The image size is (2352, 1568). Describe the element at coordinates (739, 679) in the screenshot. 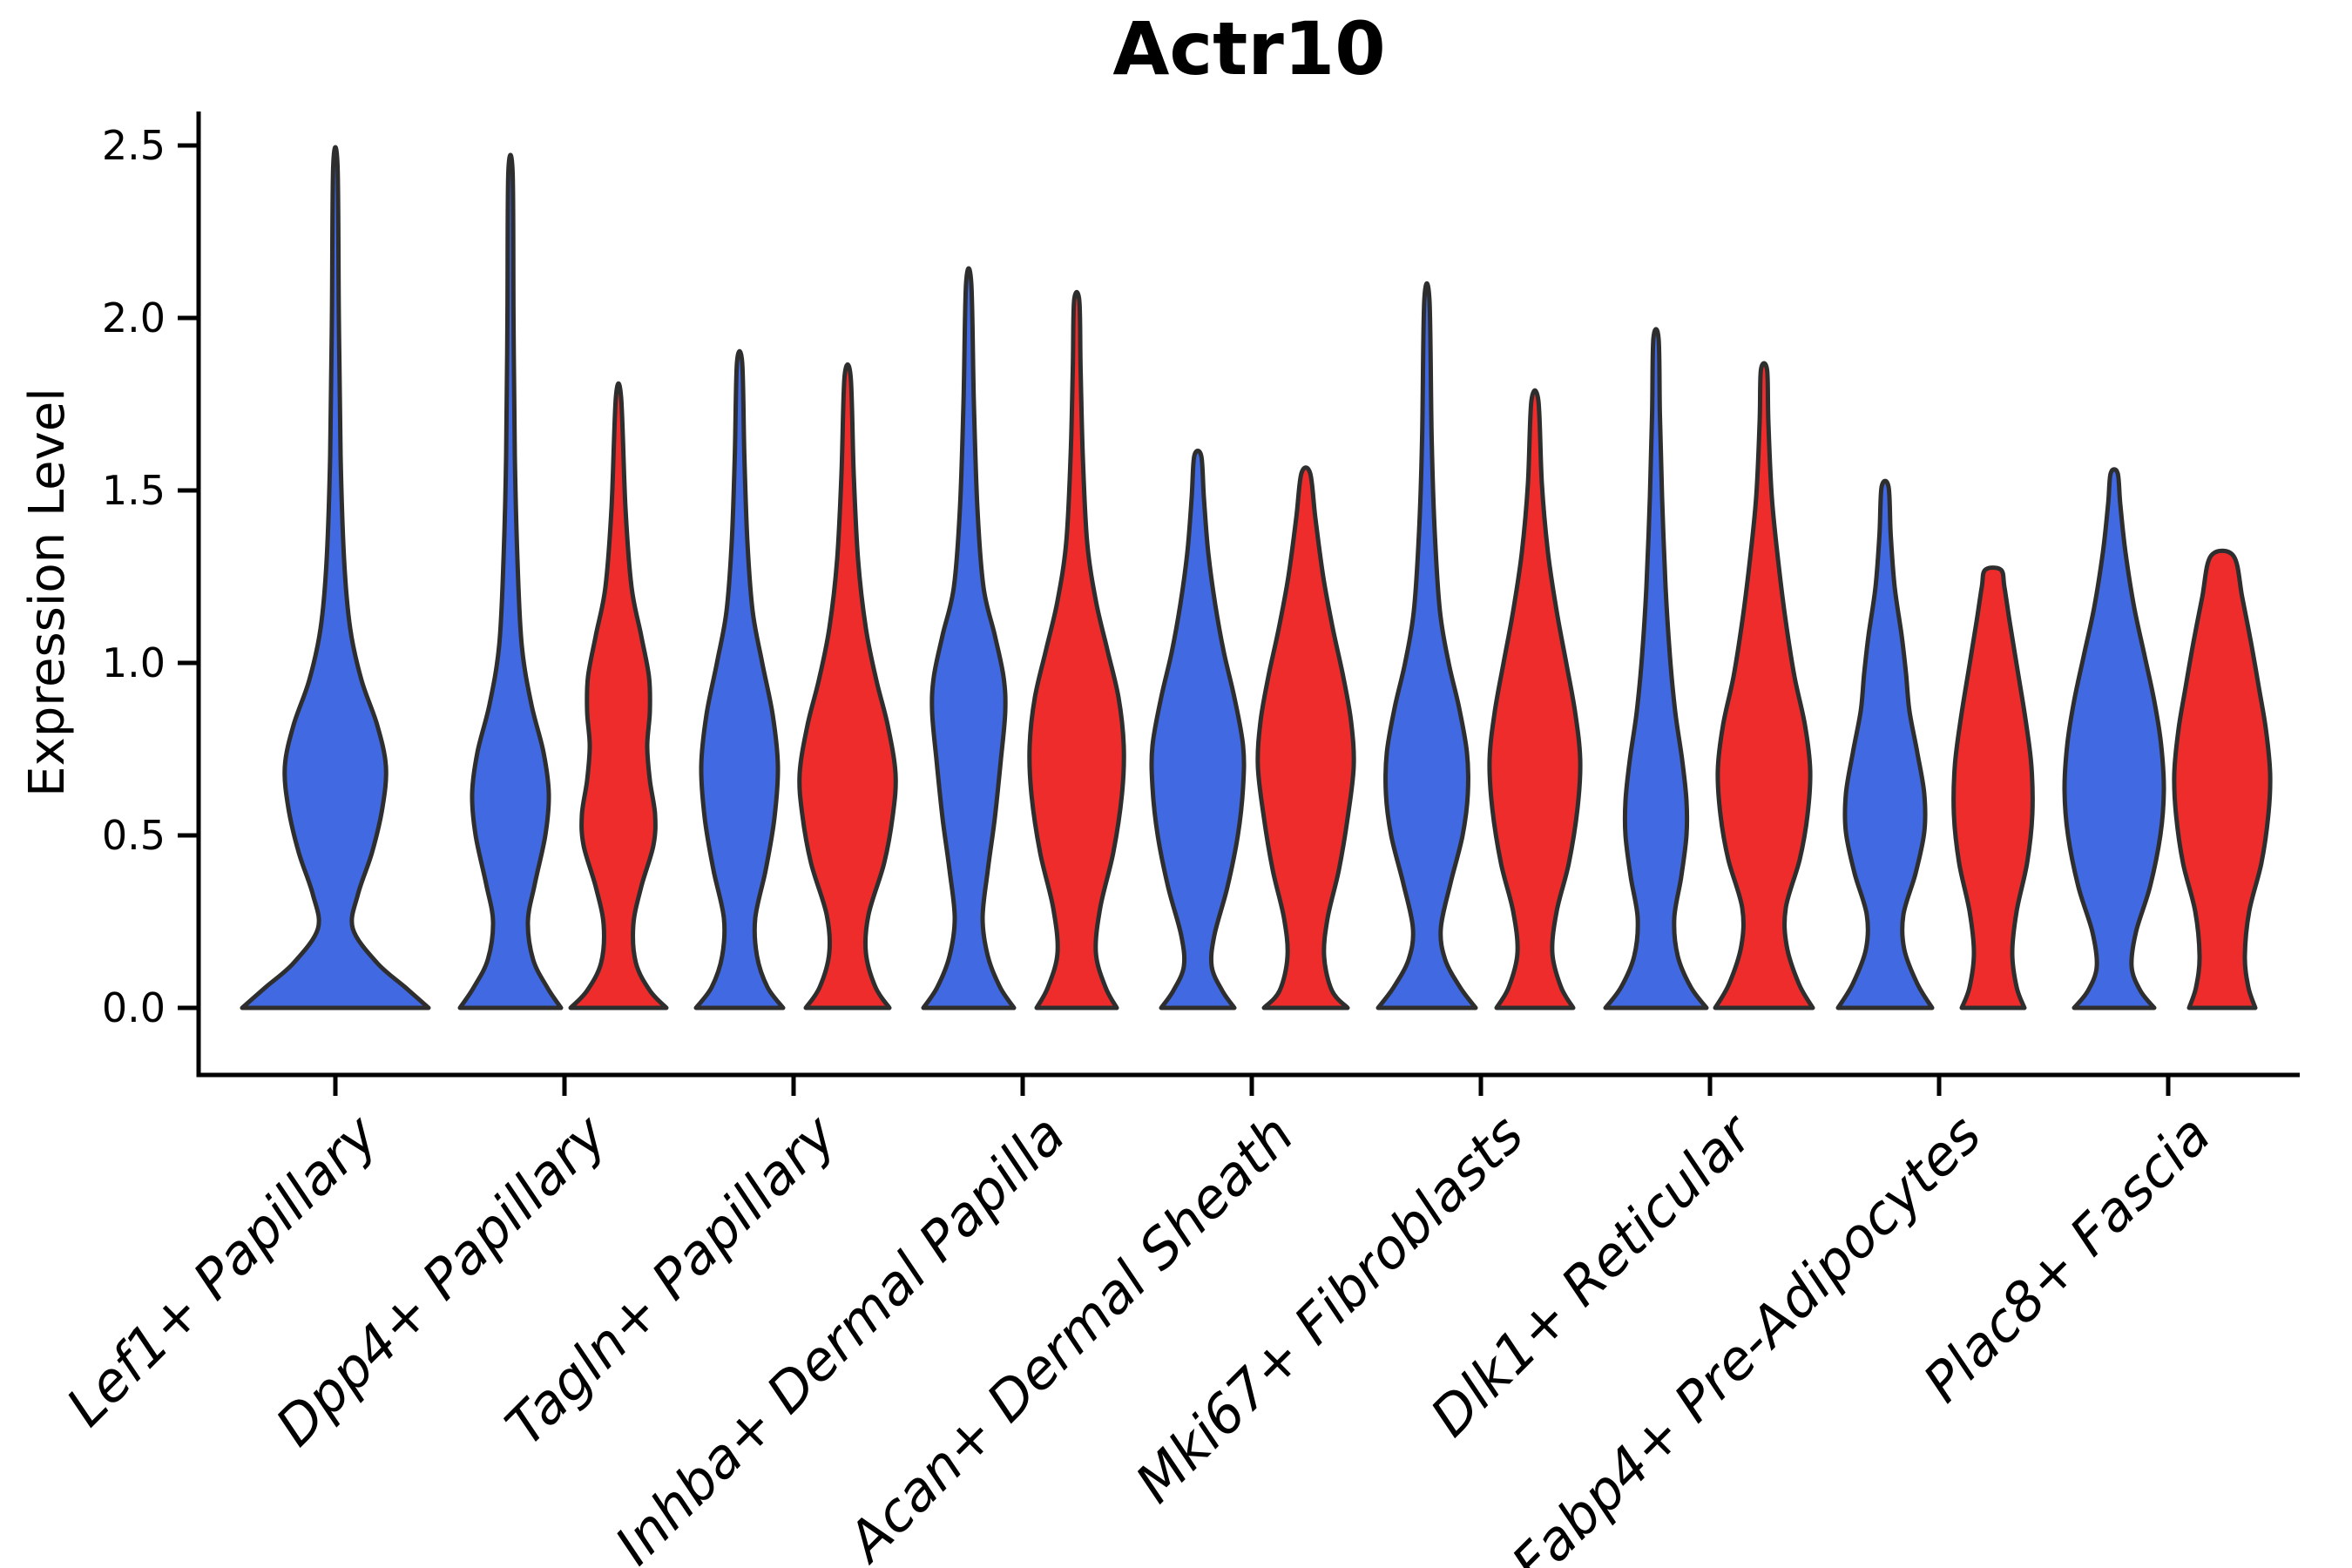

I see `violin-tagln-blue` at that location.